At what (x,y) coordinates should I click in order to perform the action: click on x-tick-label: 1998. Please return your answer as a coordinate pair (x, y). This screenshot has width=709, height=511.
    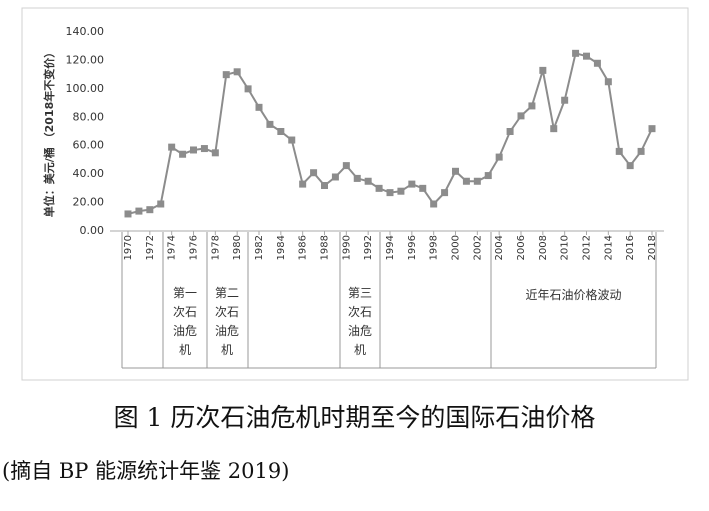
    Looking at the image, I should click on (434, 247).